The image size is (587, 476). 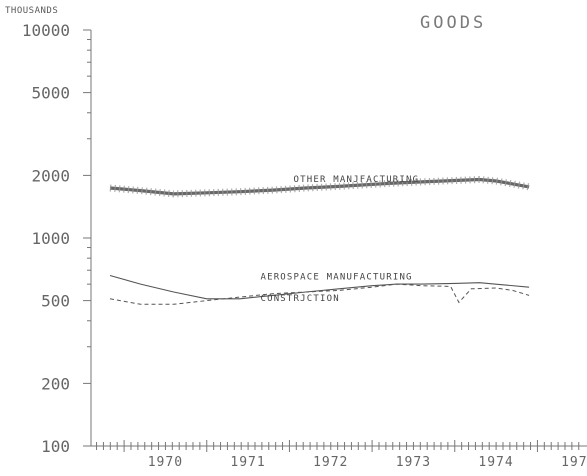 I want to click on series-label: CONSTRJCTION, so click(x=299, y=299).